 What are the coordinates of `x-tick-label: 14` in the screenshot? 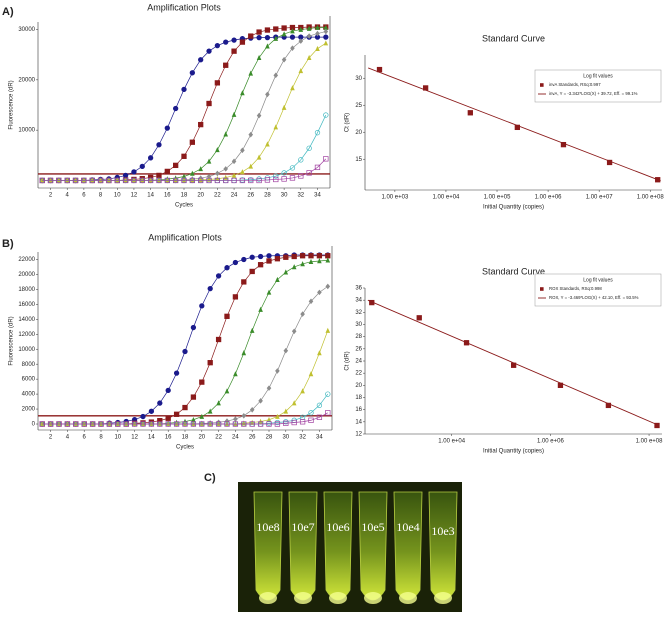 It's located at (151, 438).